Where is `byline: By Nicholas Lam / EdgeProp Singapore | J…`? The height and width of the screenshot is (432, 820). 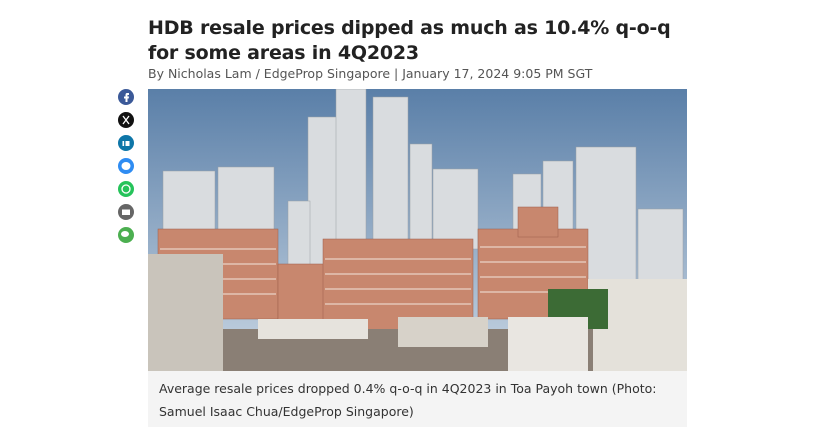
byline: By Nicholas Lam / EdgeProp Singapore | J… is located at coordinates (370, 73).